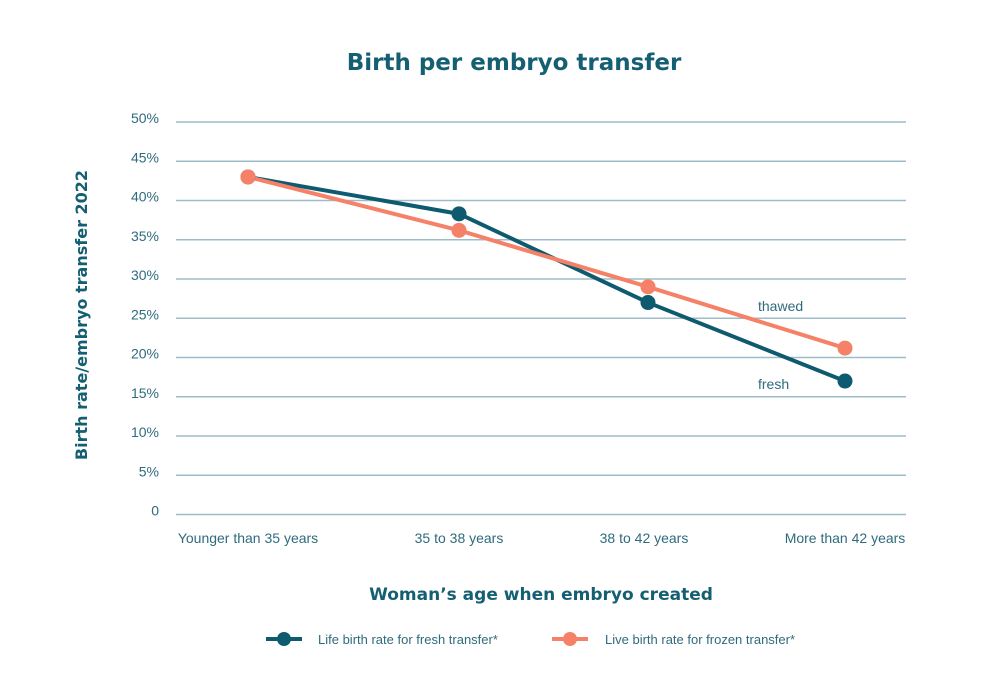 Image resolution: width=1000 pixels, height=686 pixels. What do you see at coordinates (149, 471) in the screenshot?
I see `y-tick-label: 5%` at bounding box center [149, 471].